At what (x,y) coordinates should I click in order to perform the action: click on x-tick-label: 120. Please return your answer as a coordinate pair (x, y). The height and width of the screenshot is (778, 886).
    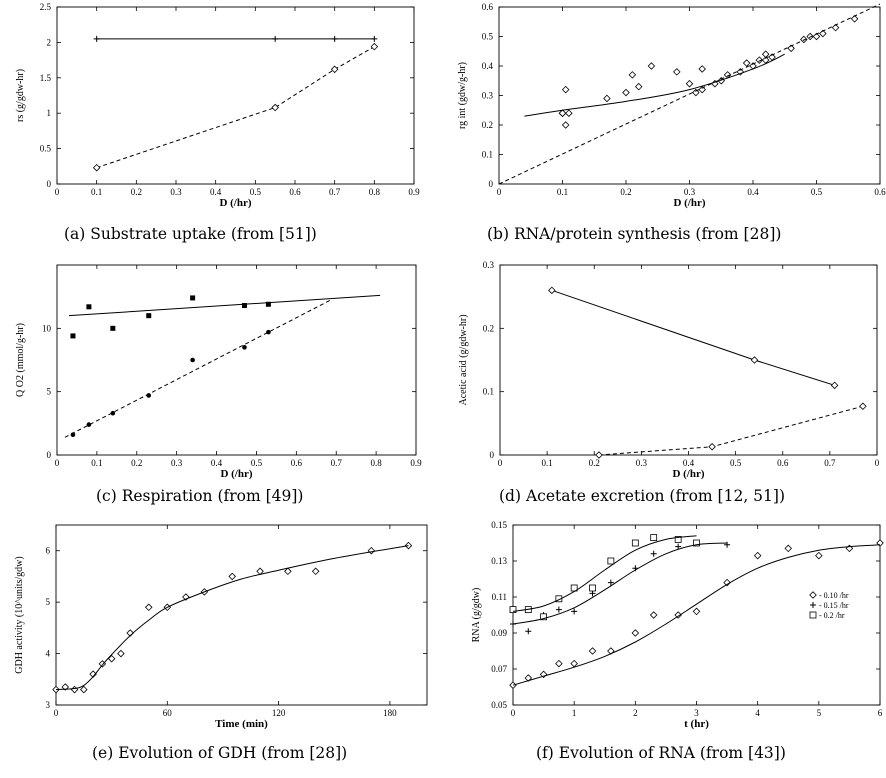
    Looking at the image, I should click on (279, 713).